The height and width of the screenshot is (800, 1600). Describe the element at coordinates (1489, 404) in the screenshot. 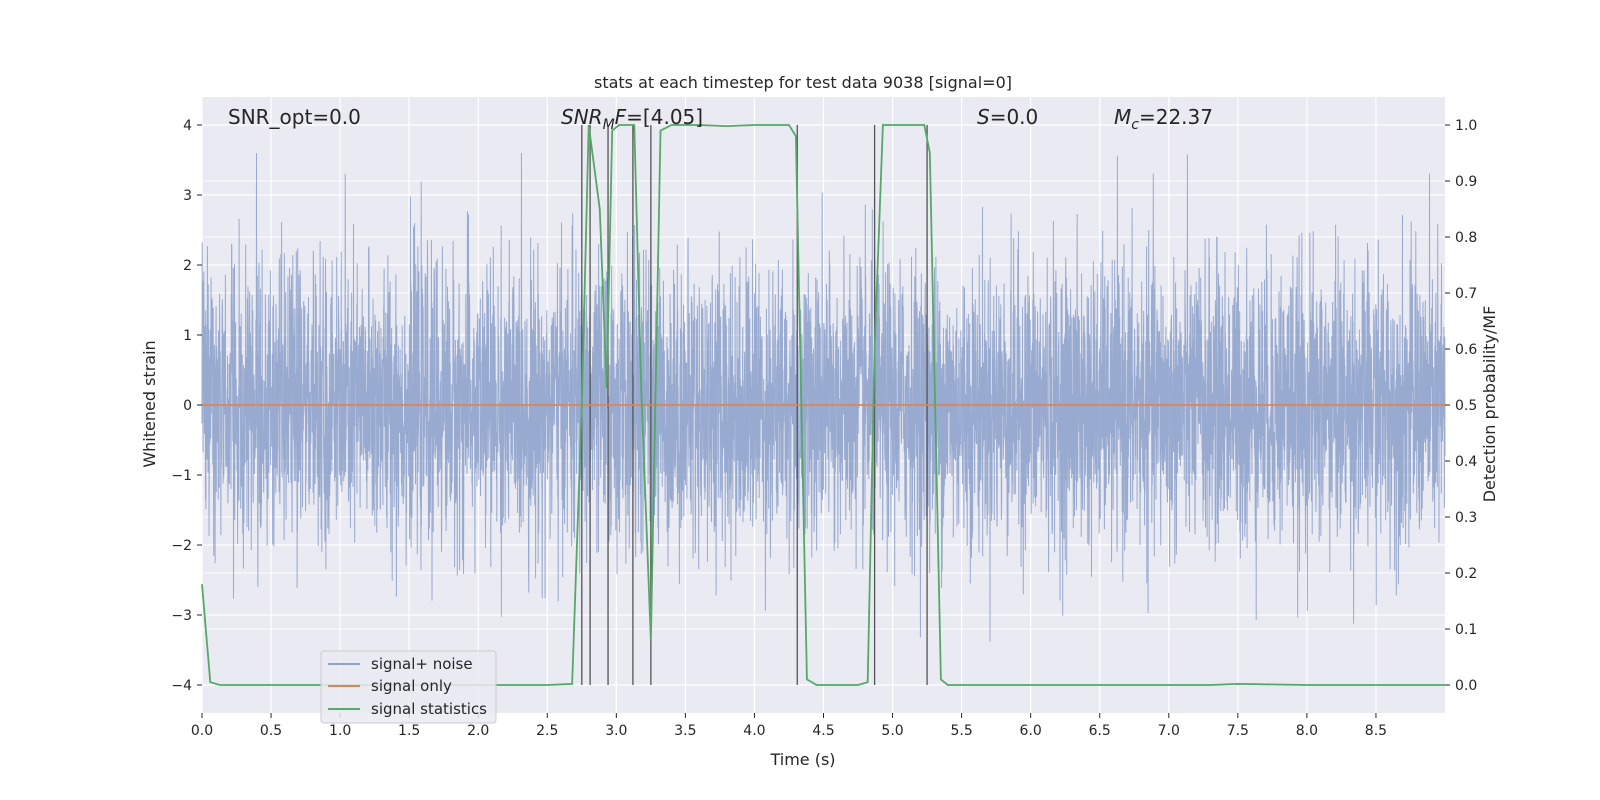

I see `y2-axis-label: Detection probability/MF` at that location.